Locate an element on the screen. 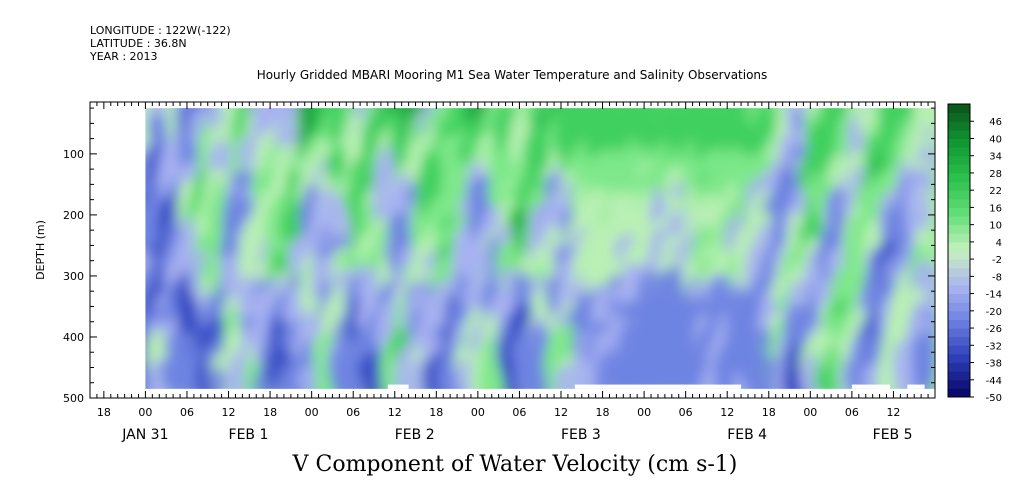 This screenshot has width=1009, height=504. colorbar-label: 40 is located at coordinates (995, 139).